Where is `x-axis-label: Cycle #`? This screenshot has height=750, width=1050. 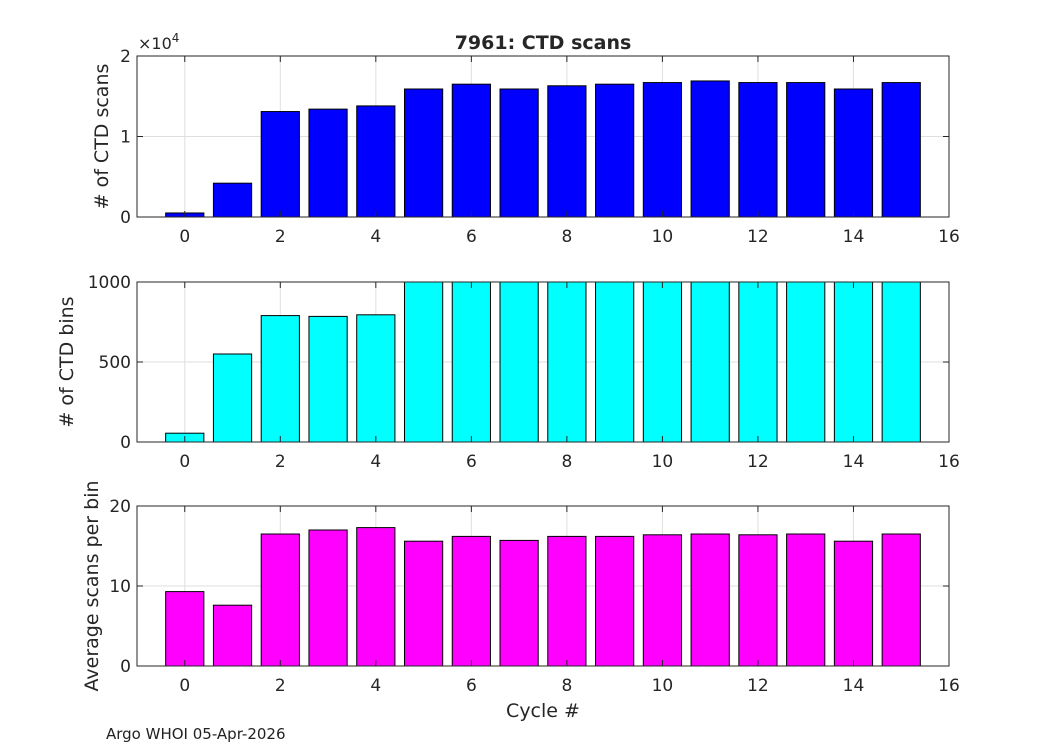 x-axis-label: Cycle # is located at coordinates (543, 711).